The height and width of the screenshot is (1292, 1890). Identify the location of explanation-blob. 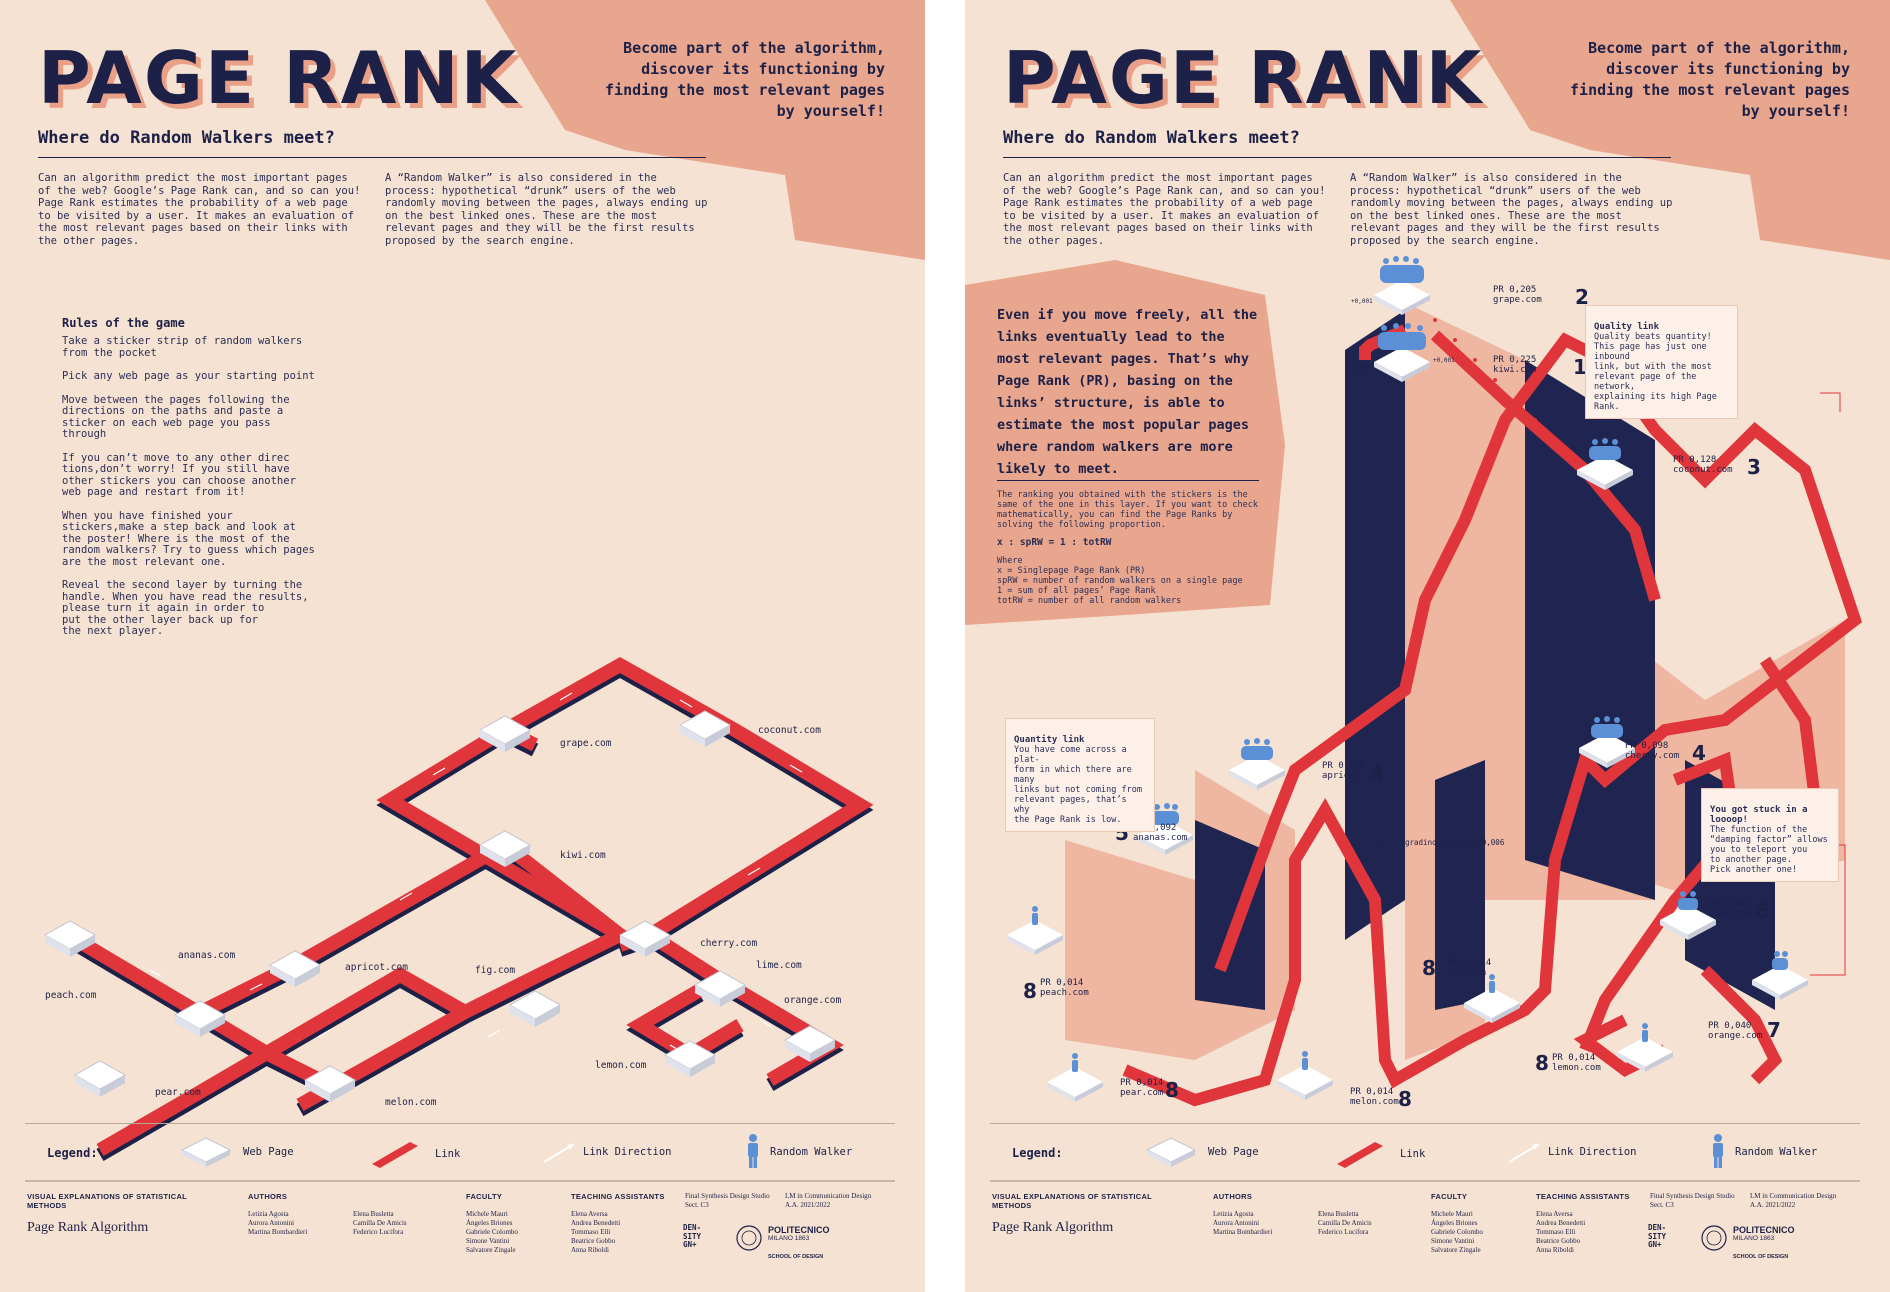
(1125, 442).